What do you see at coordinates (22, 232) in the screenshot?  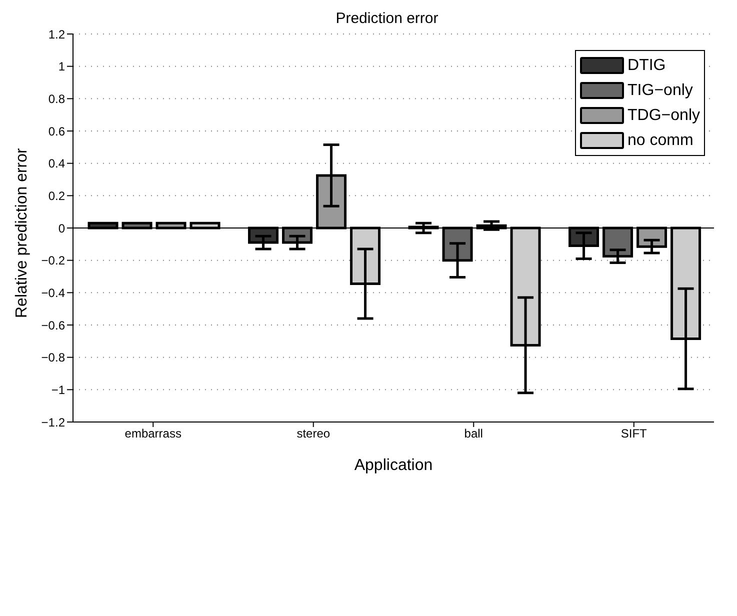 I see `y-axis-title: Relative prediction error` at bounding box center [22, 232].